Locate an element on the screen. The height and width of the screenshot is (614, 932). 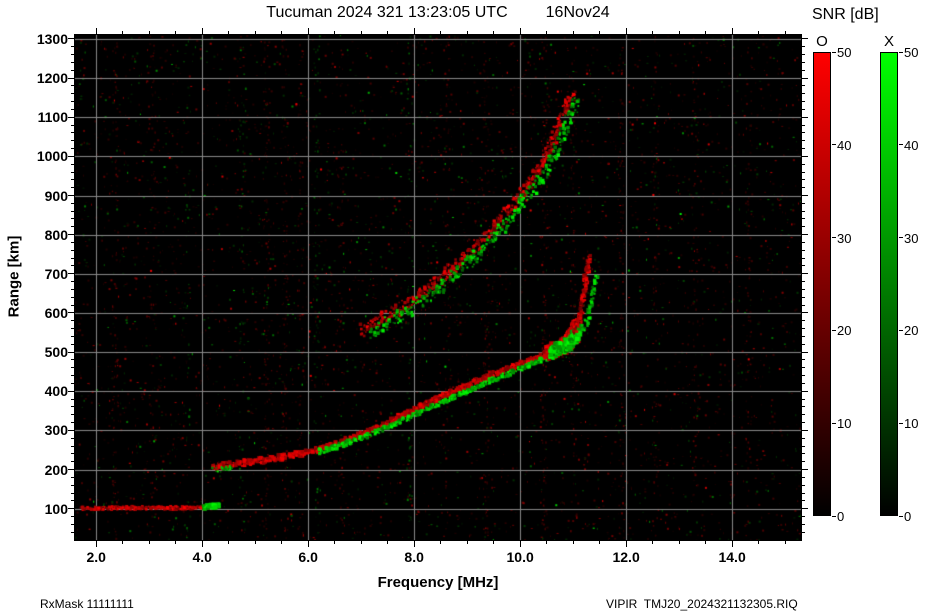
x-tick-label: 2.0 is located at coordinates (96, 557).